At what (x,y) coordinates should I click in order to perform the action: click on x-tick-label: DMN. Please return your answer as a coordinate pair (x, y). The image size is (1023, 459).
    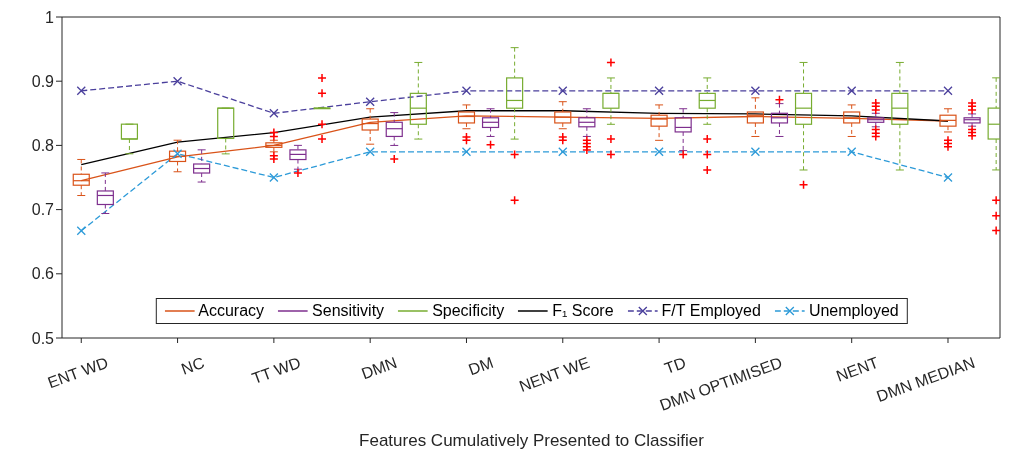
    Looking at the image, I should click on (379, 368).